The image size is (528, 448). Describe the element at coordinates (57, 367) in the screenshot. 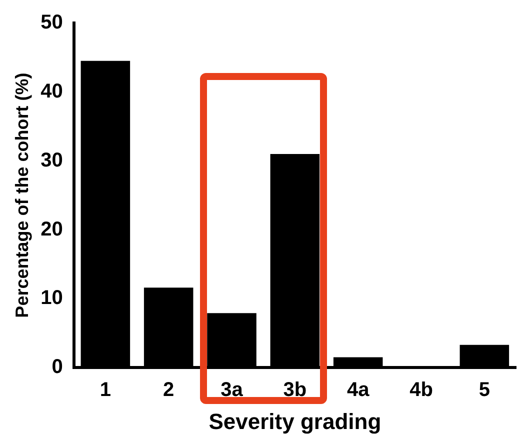

I see `y-tick-label: 0` at that location.